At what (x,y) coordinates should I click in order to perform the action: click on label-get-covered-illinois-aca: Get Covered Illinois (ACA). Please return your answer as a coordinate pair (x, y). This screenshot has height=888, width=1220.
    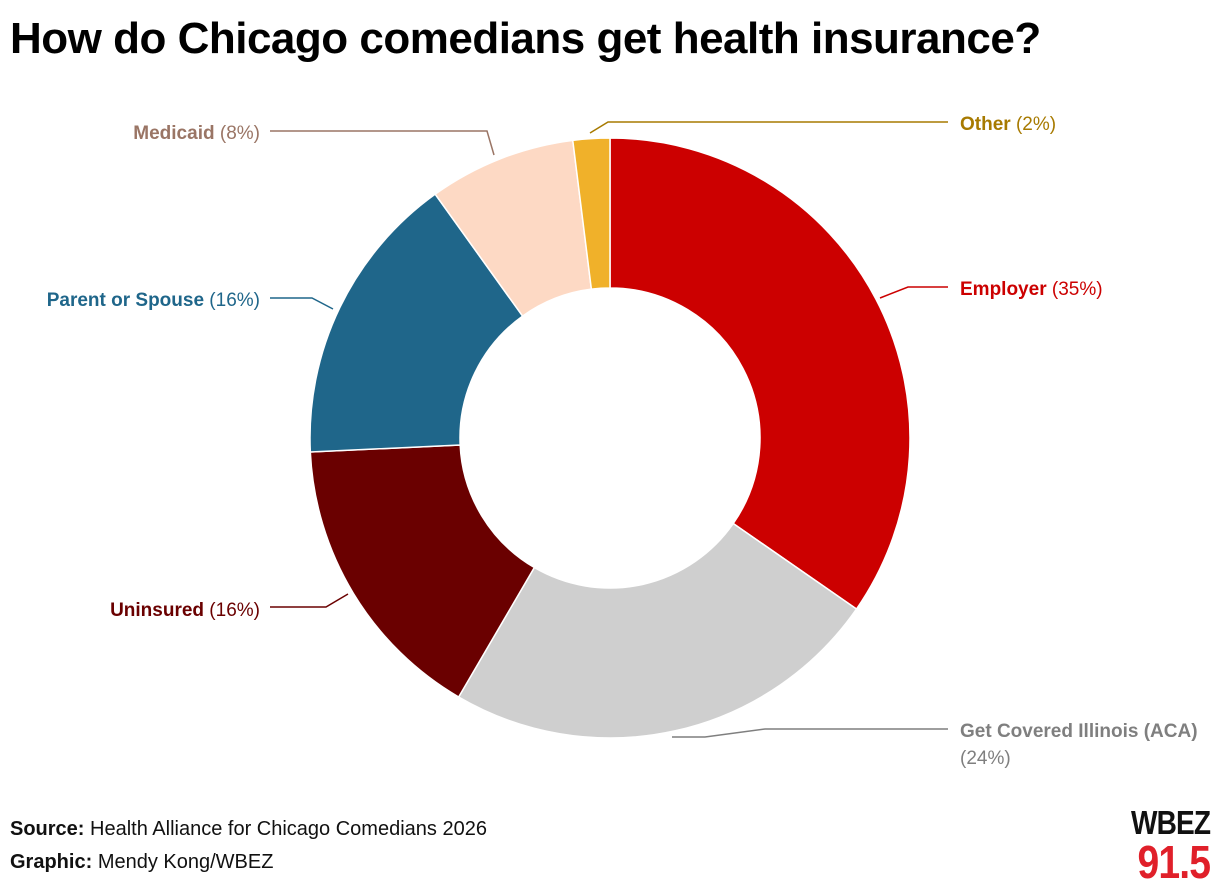
    Looking at the image, I should click on (1079, 731).